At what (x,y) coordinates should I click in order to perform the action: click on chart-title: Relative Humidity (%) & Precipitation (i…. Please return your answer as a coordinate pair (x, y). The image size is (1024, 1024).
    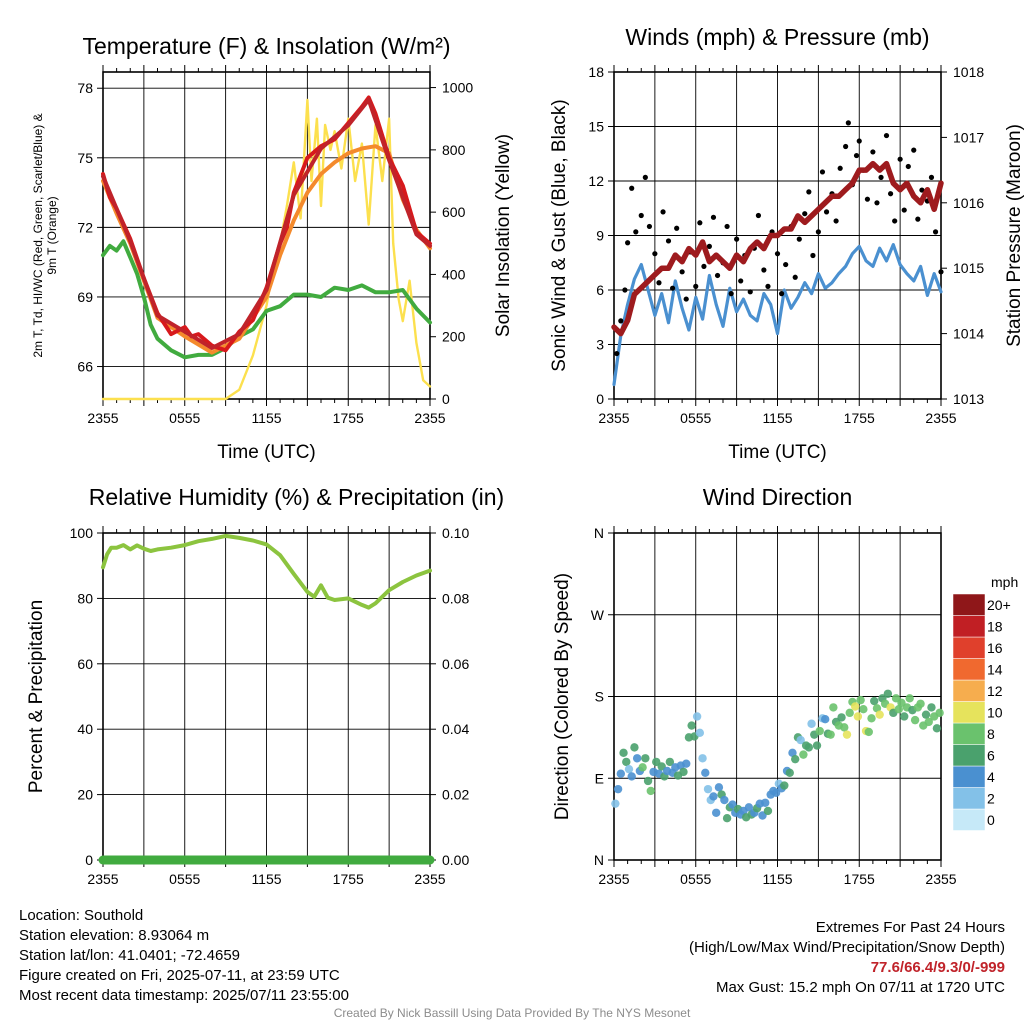
    Looking at the image, I should click on (296, 497).